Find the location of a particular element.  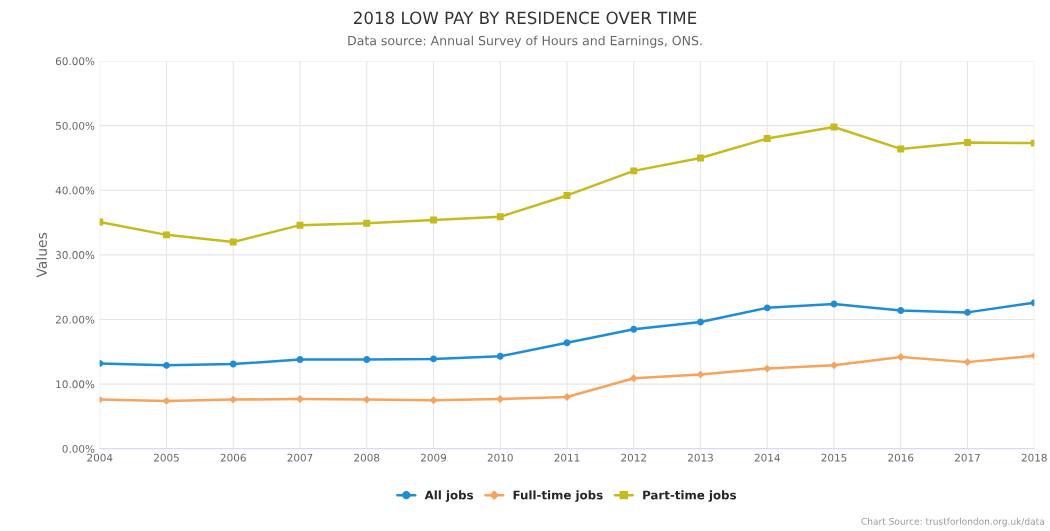

x-tick-label: 2013 is located at coordinates (700, 457).